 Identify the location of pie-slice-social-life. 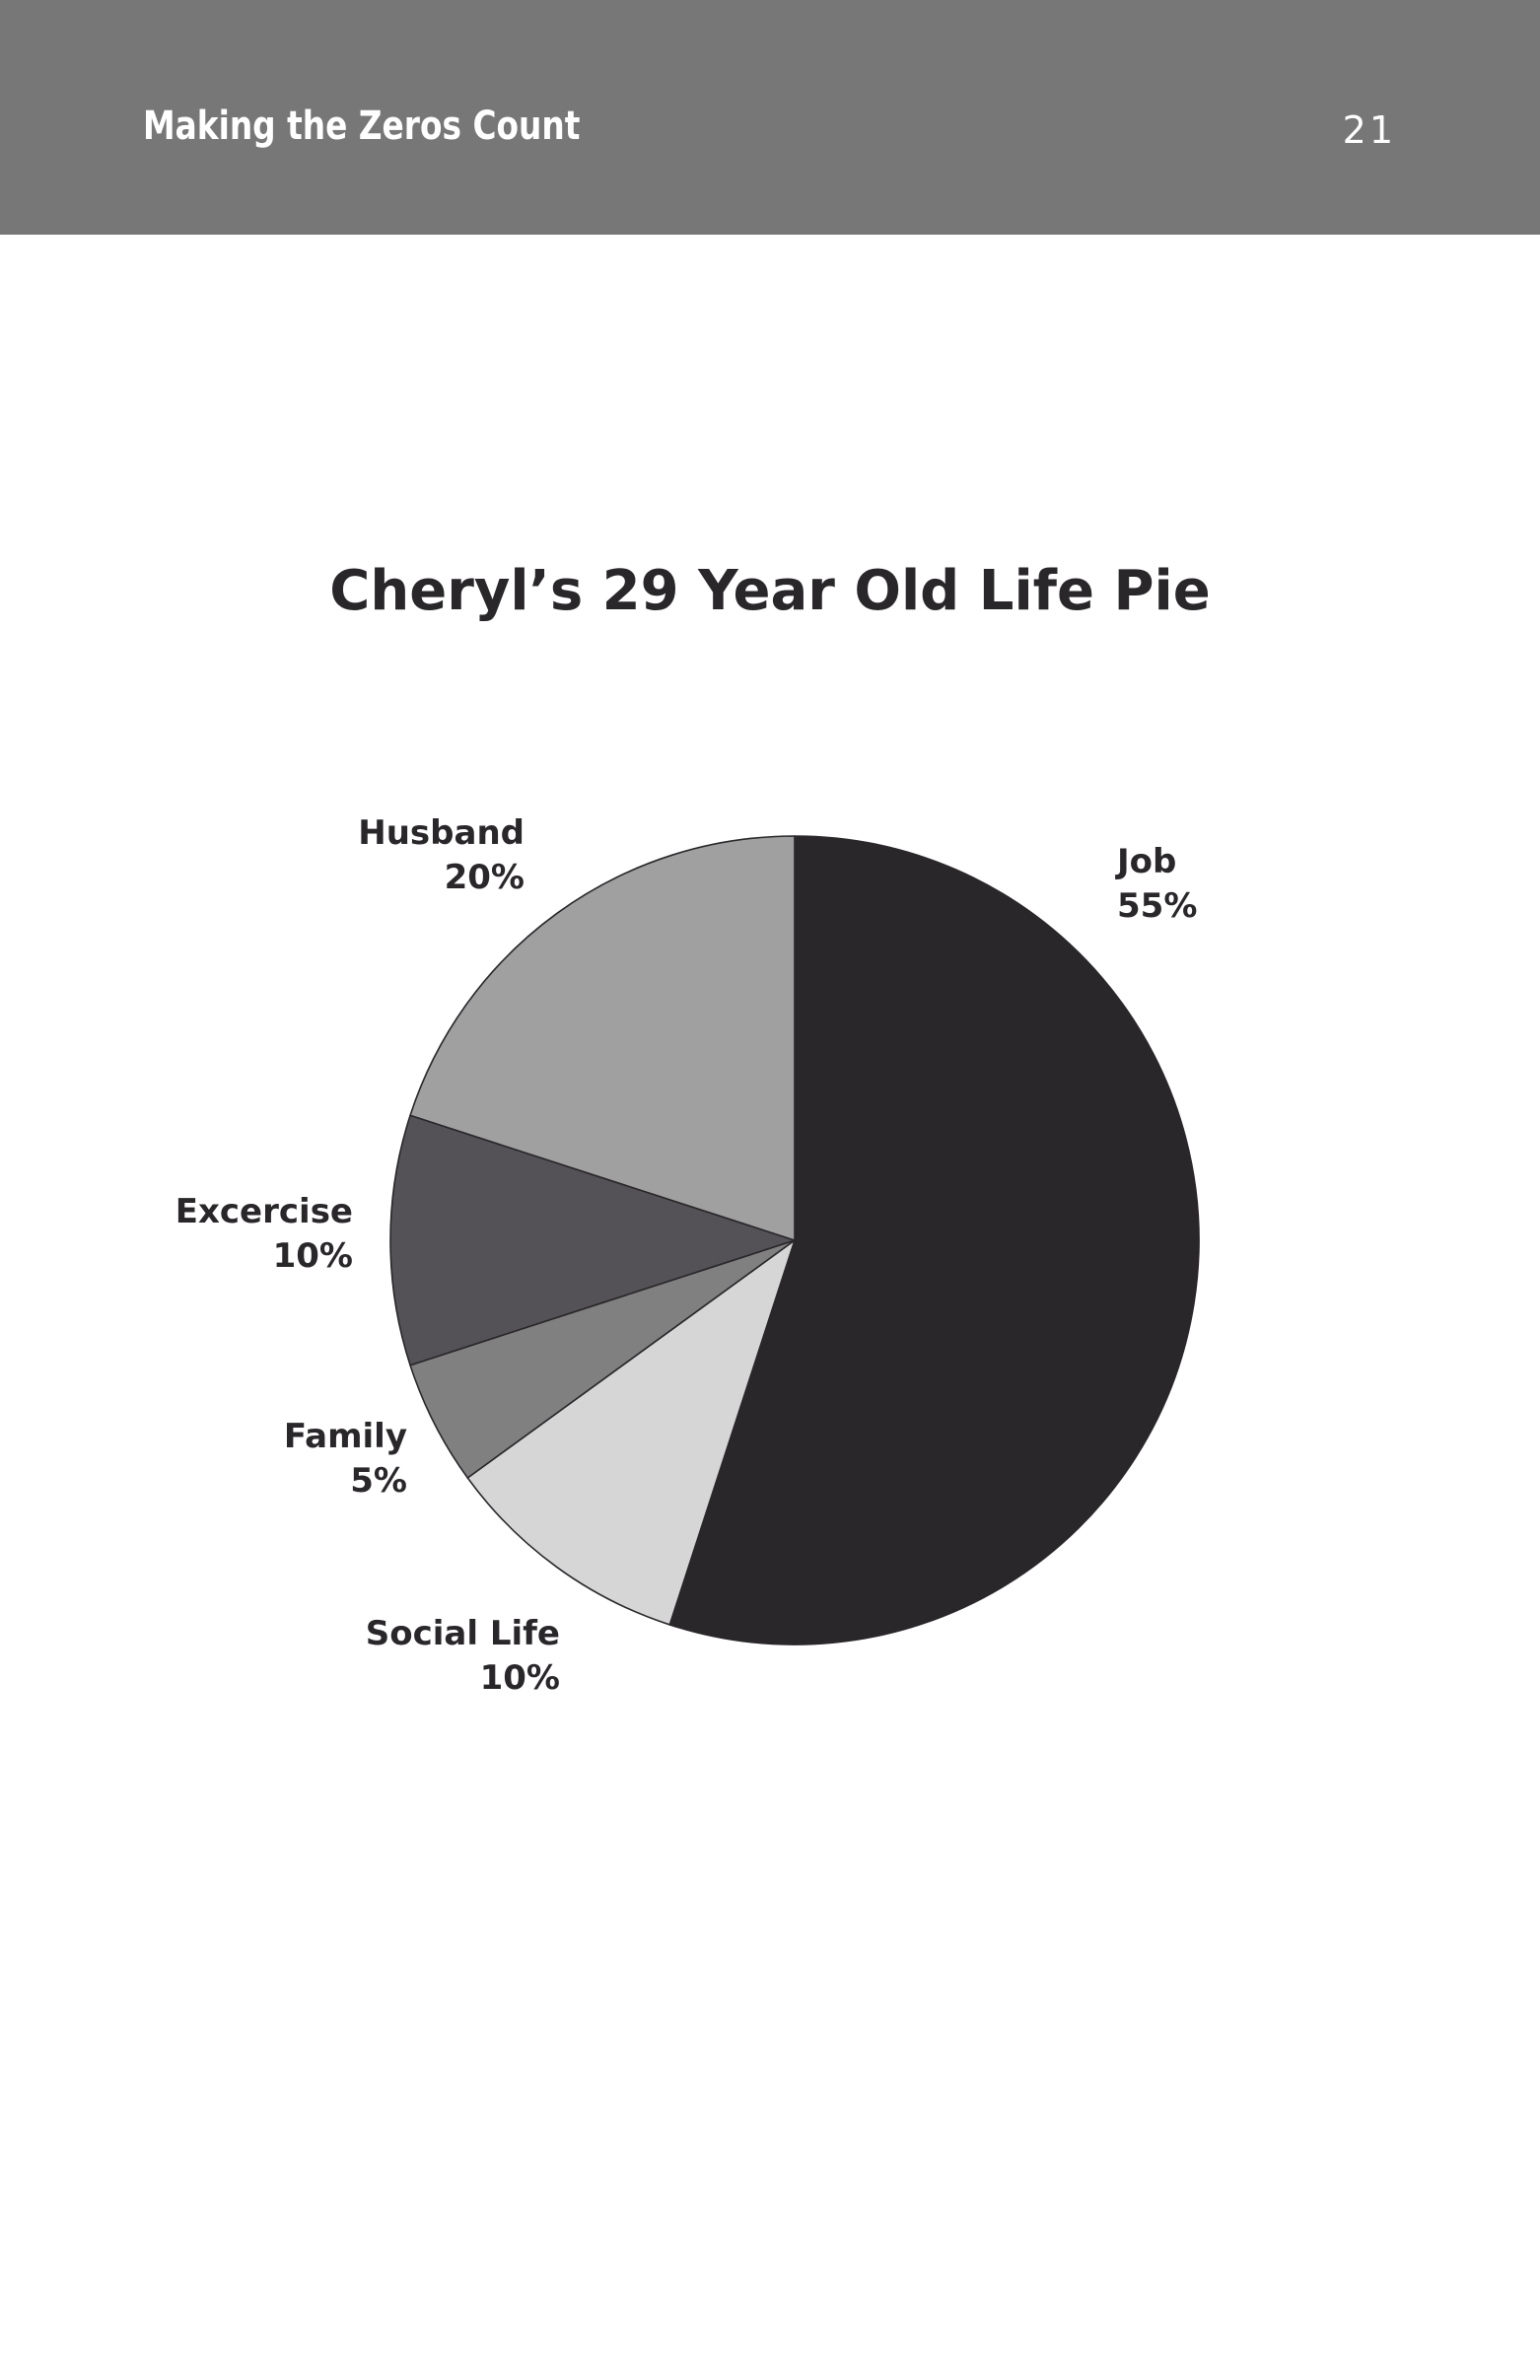
(631, 1432).